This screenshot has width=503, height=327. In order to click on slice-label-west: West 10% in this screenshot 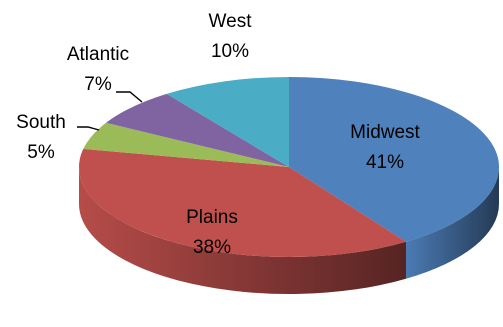, I will do `click(231, 36)`.